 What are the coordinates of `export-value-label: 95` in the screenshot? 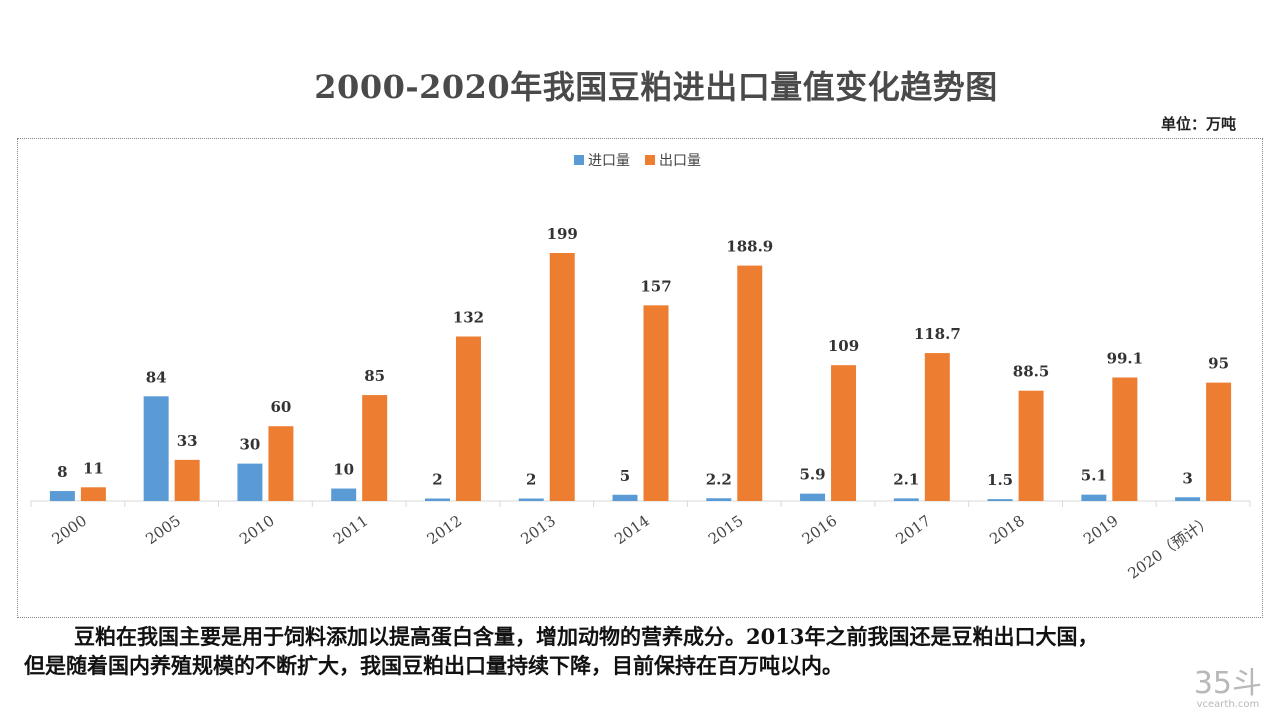 It's located at (1218, 364).